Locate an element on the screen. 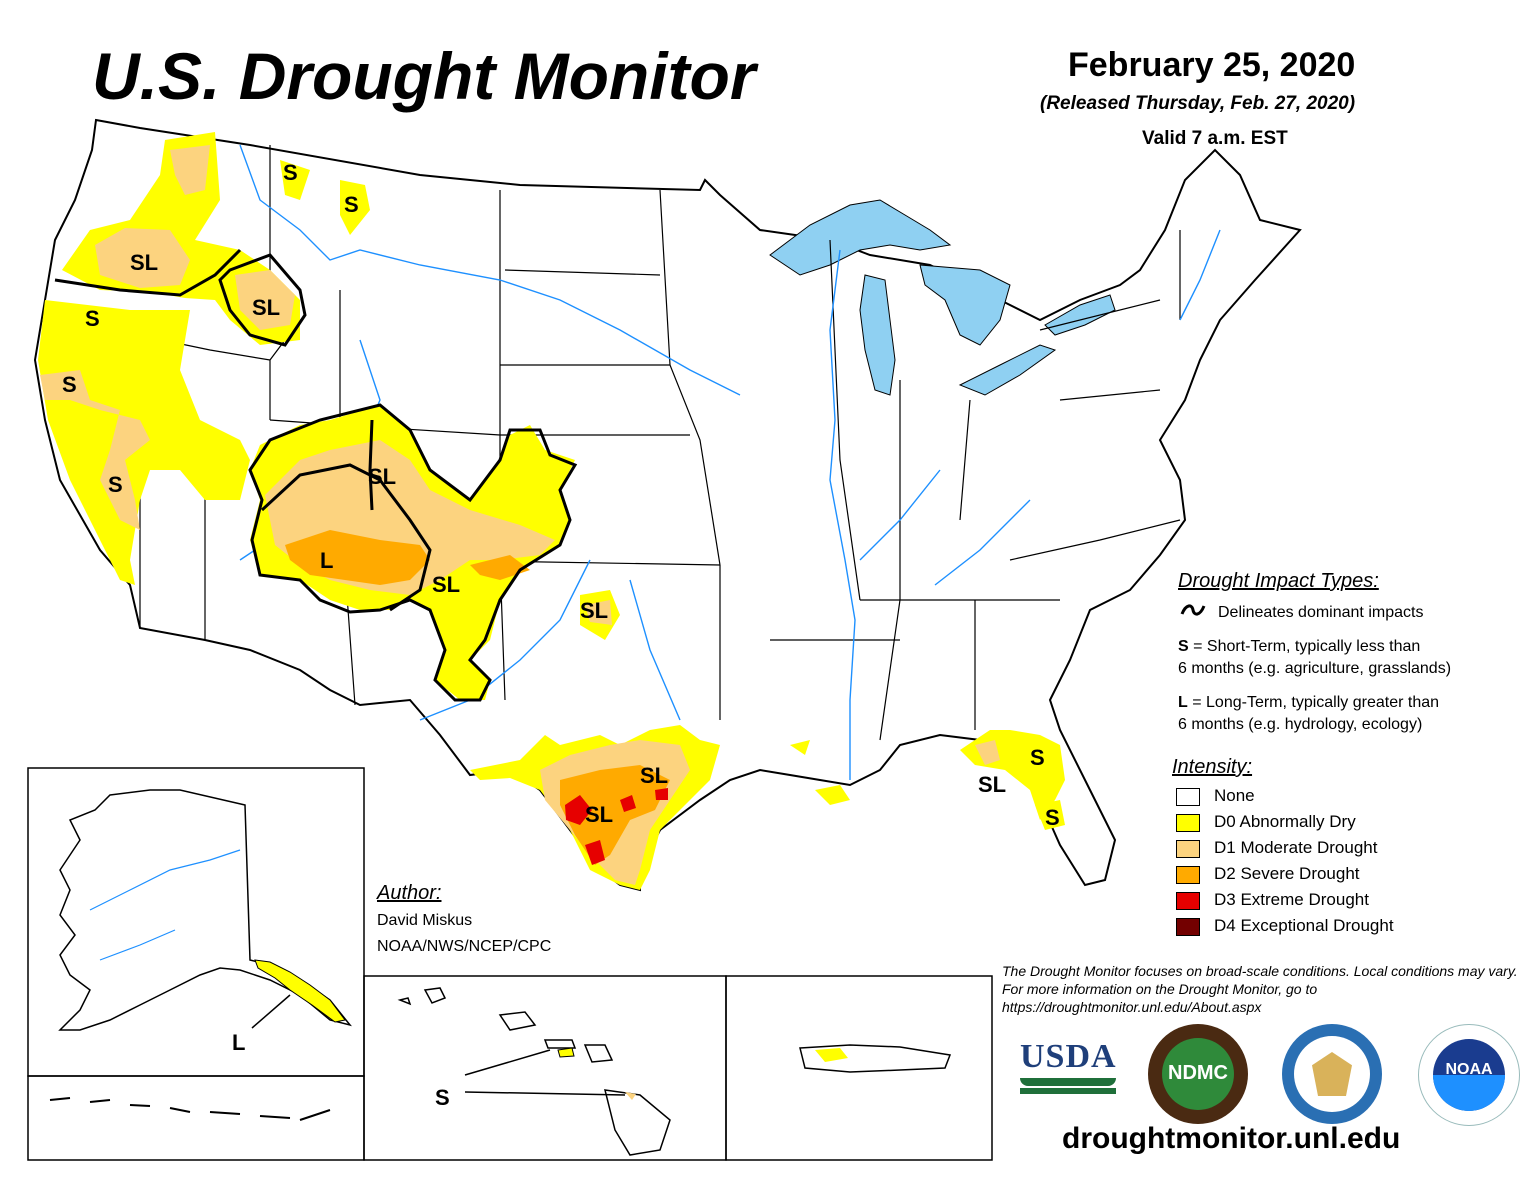 This screenshot has width=1536, height=1187. hawaii-inset-frame is located at coordinates (545, 1068).